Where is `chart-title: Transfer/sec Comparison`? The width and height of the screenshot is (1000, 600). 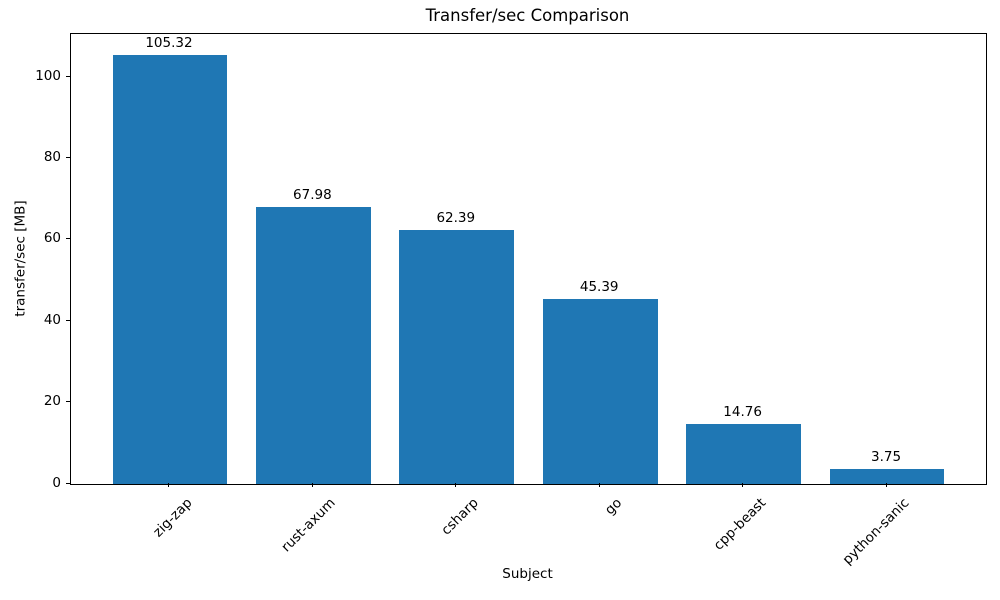 chart-title: Transfer/sec Comparison is located at coordinates (527, 15).